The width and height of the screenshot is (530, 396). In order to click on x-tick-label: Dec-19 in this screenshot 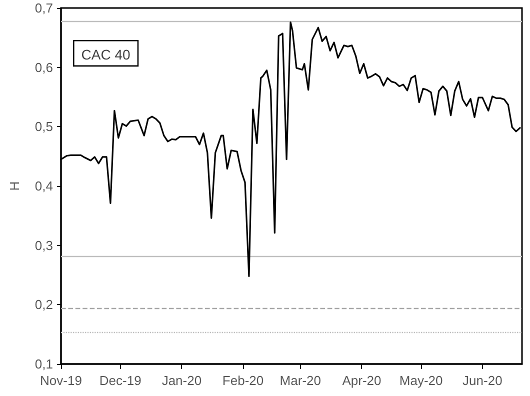, I will do `click(120, 380)`.